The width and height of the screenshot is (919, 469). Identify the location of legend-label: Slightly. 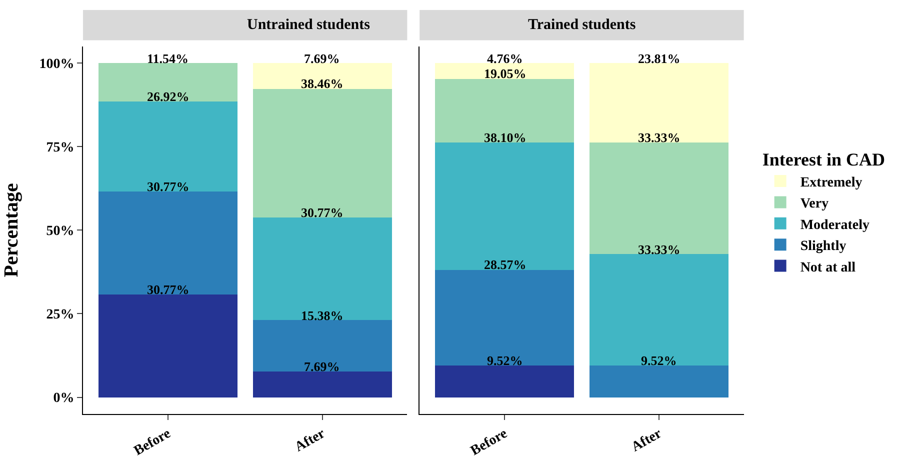
(823, 246).